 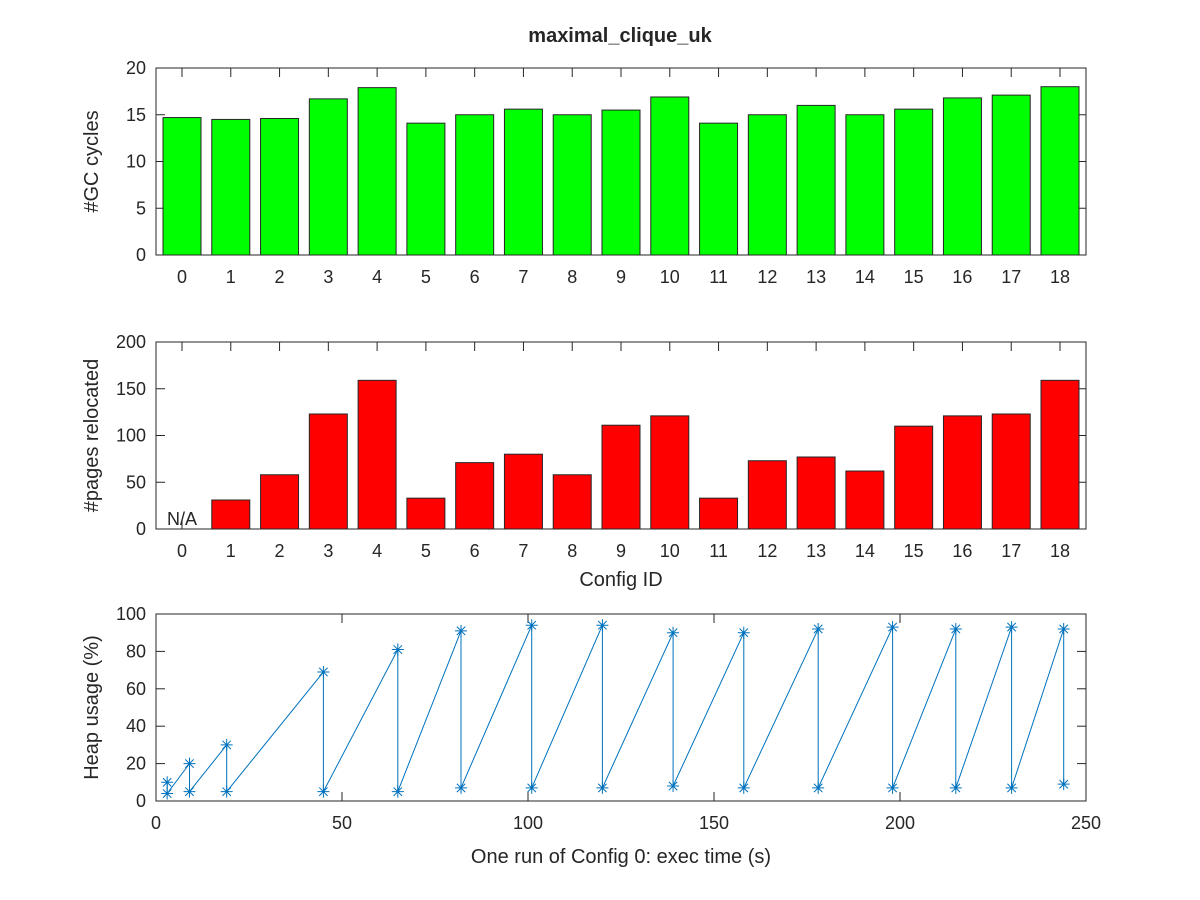 What do you see at coordinates (136, 162) in the screenshot?
I see `y-tick-label: 10` at bounding box center [136, 162].